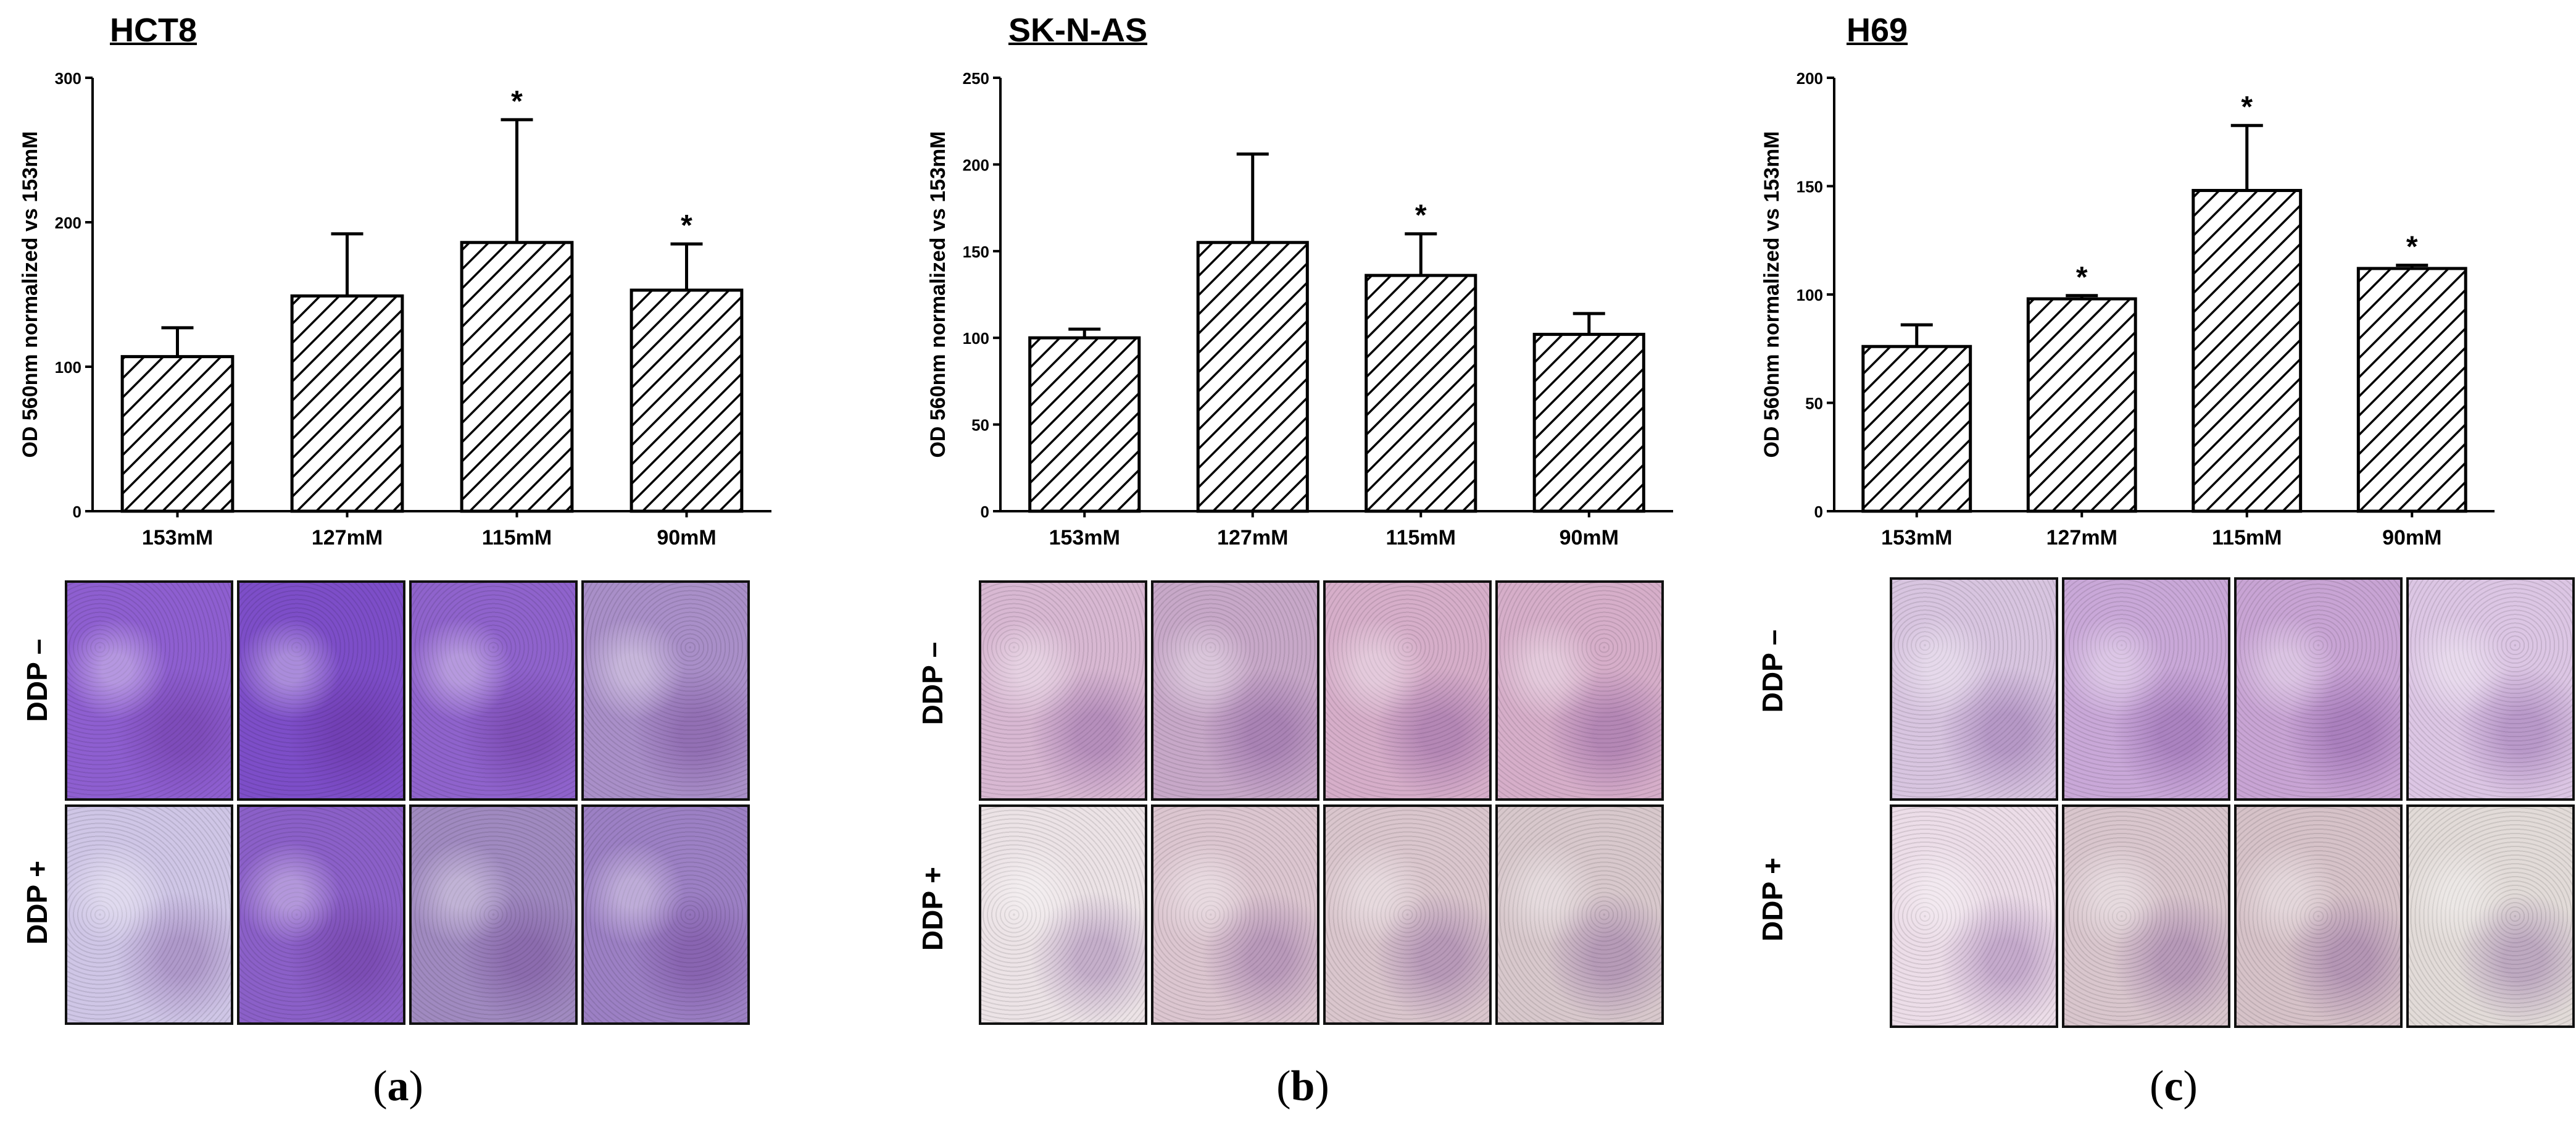 This screenshot has width=2576, height=1136. What do you see at coordinates (1877, 30) in the screenshot?
I see `chart-title: H69` at bounding box center [1877, 30].